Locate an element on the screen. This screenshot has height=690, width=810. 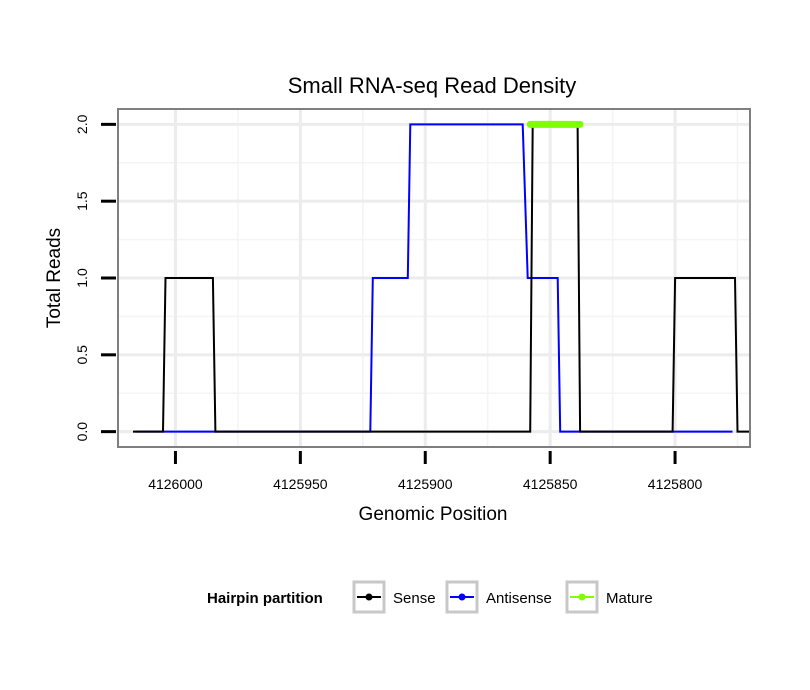
x-tick-label: 4125850 is located at coordinates (550, 484).